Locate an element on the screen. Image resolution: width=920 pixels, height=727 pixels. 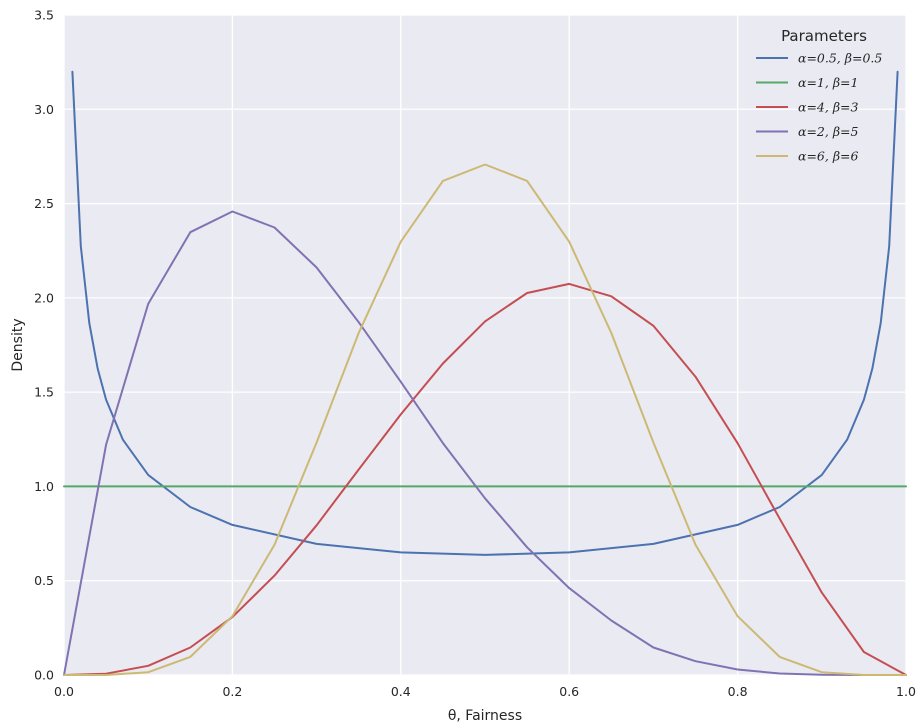
y-tick-label: 3.5 is located at coordinates (44, 15).